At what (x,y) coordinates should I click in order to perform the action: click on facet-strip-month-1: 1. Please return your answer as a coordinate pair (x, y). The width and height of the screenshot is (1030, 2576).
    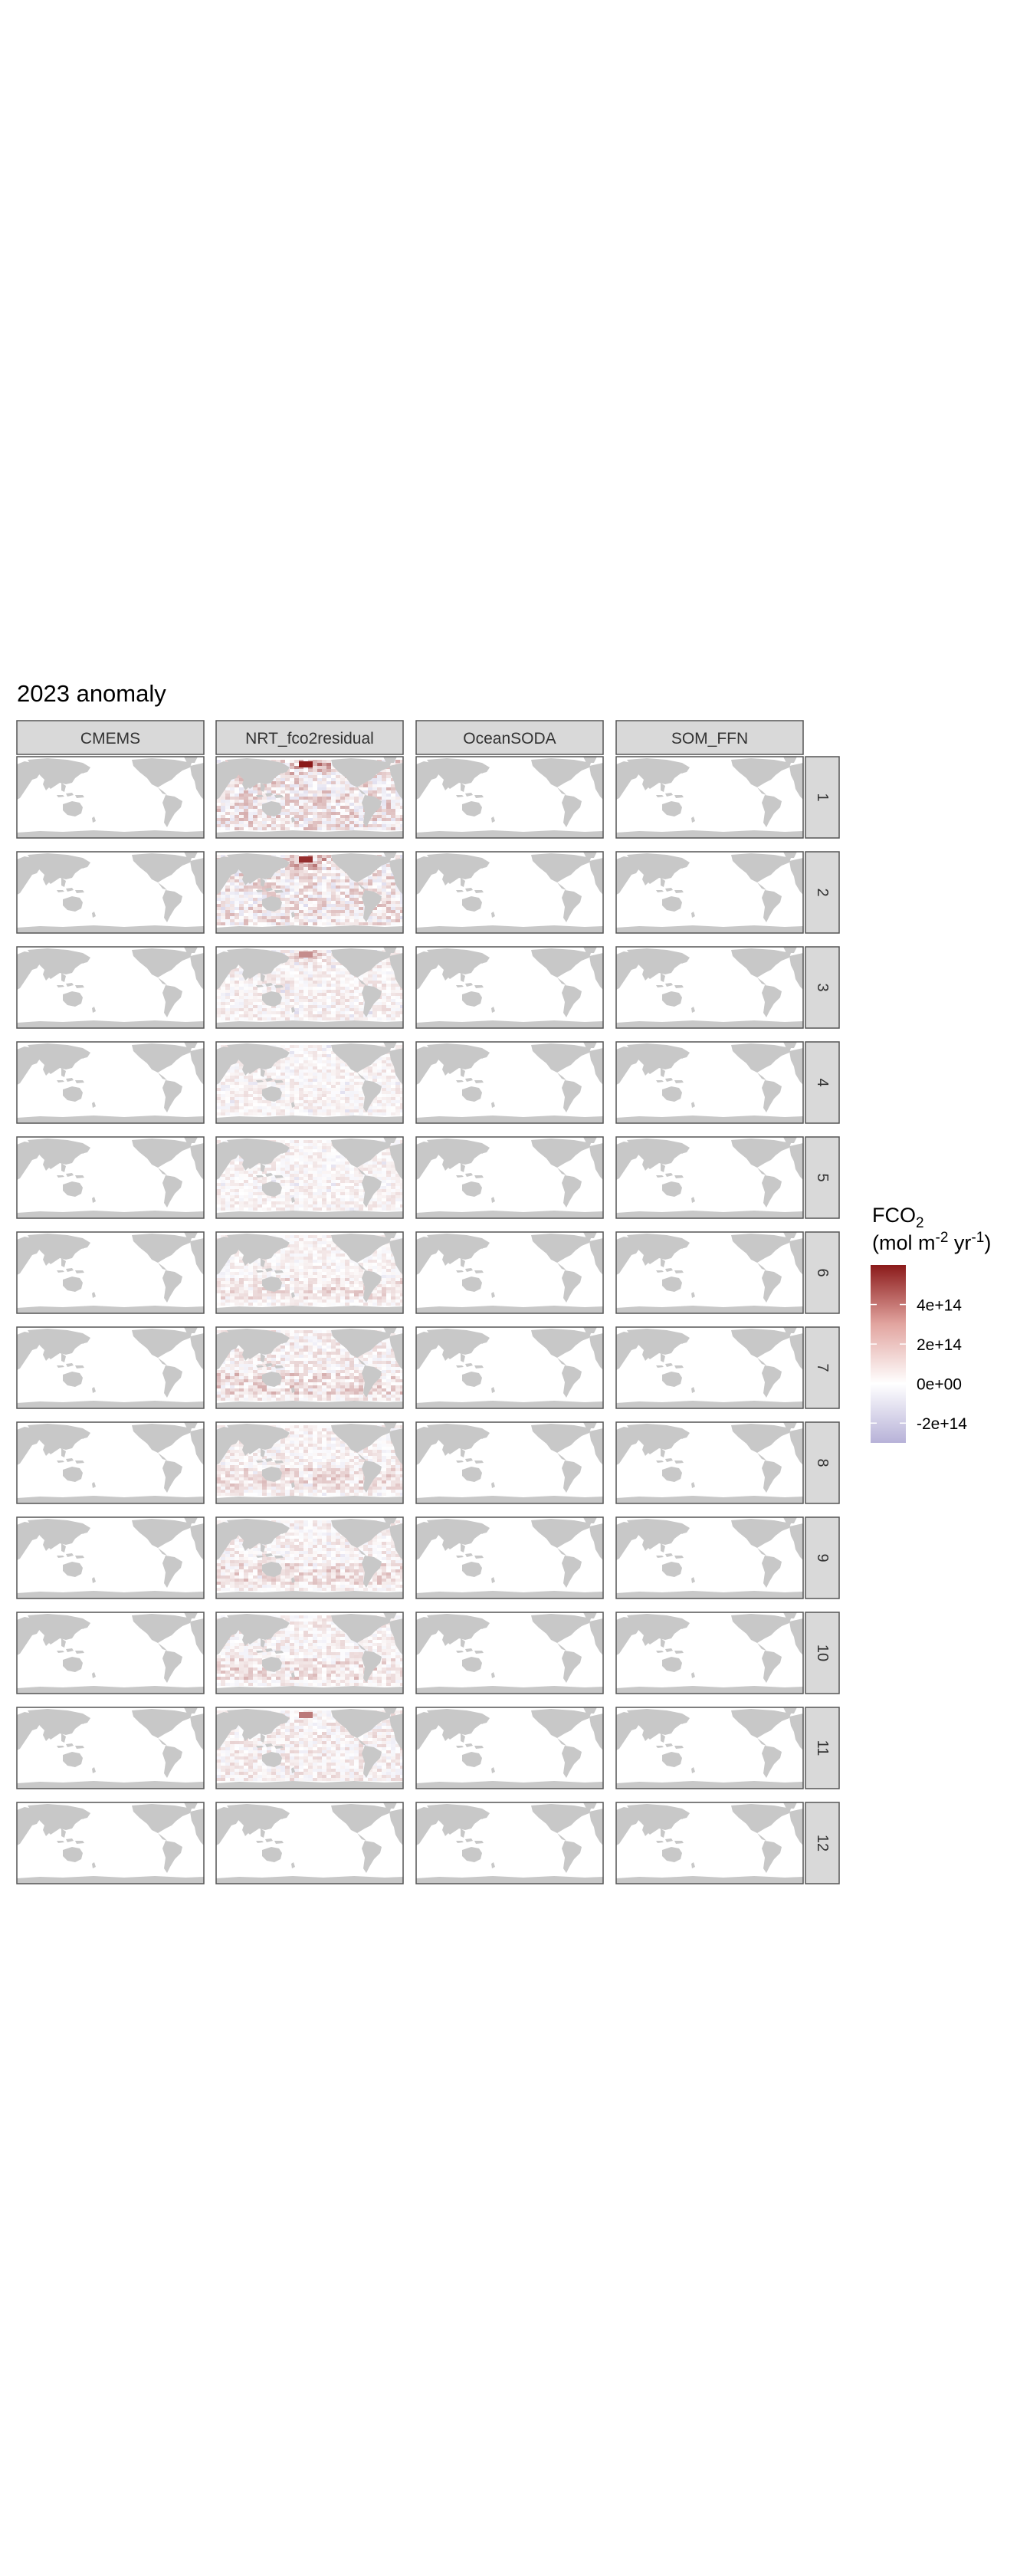
    Looking at the image, I should click on (822, 797).